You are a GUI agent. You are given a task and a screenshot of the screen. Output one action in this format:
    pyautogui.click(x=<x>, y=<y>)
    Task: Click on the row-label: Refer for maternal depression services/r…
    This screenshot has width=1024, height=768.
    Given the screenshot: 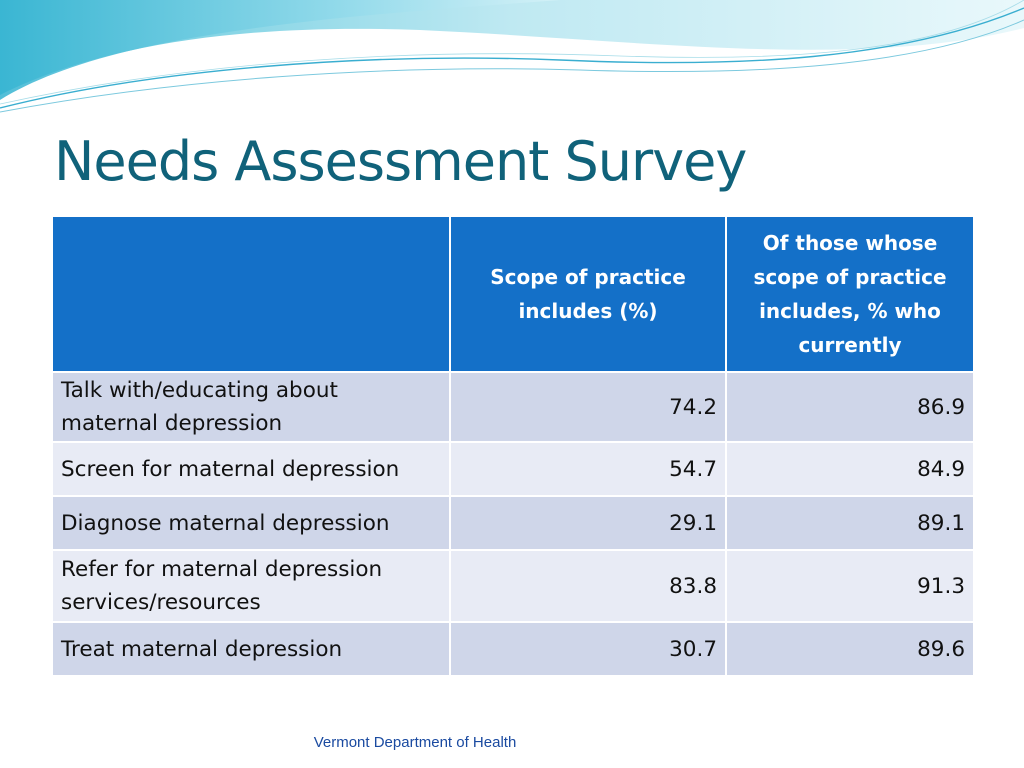 What is the action you would take?
    pyautogui.click(x=251, y=586)
    